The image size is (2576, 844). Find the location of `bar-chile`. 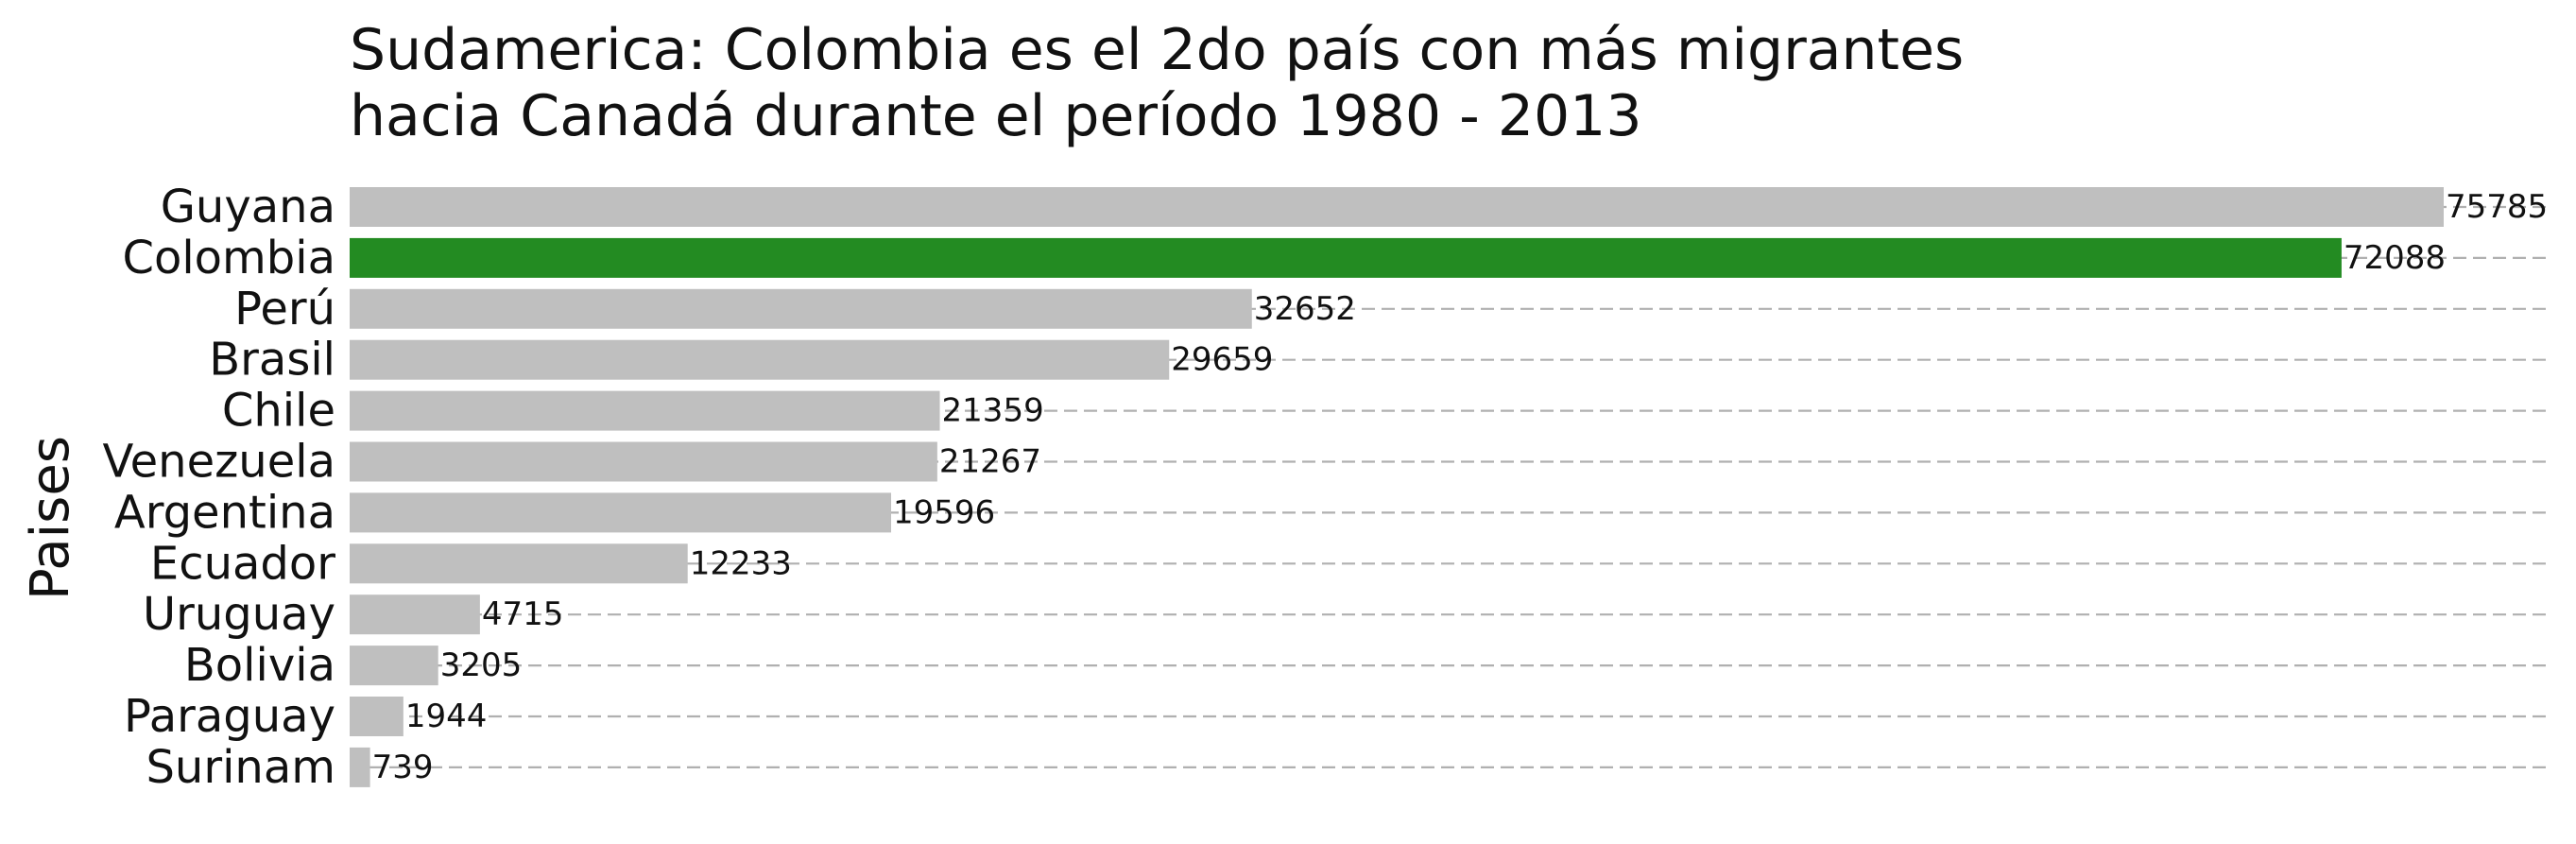

bar-chile is located at coordinates (645, 410).